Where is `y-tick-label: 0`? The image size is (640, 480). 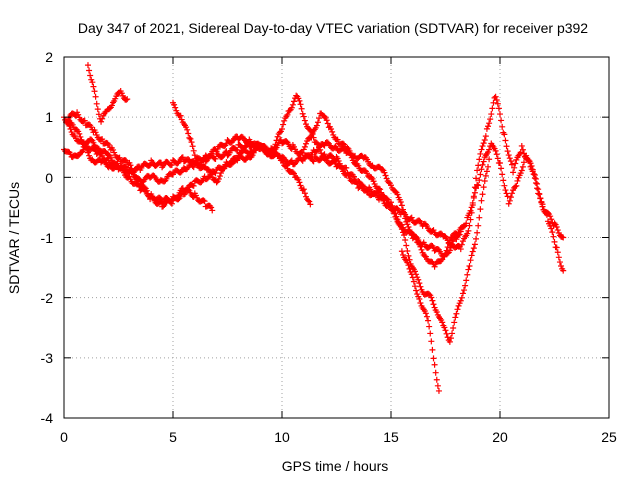
y-tick-label: 0 is located at coordinates (49, 178).